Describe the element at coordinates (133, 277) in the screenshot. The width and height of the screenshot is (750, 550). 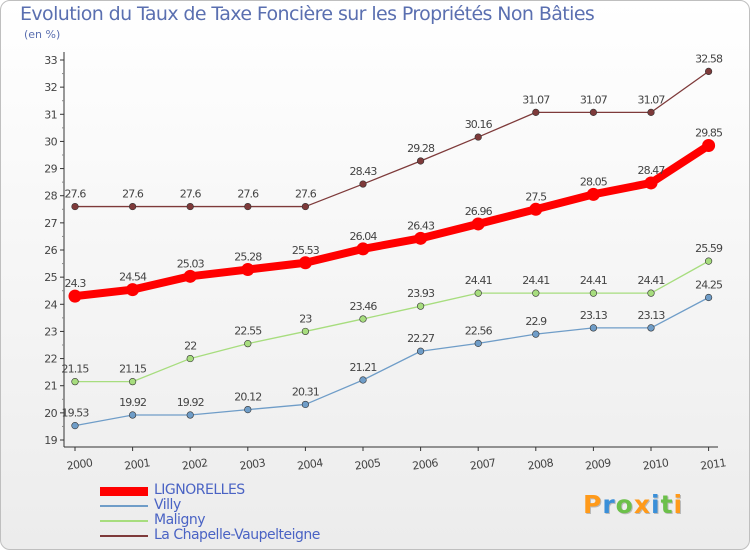
I see `data-label: 24.54` at that location.